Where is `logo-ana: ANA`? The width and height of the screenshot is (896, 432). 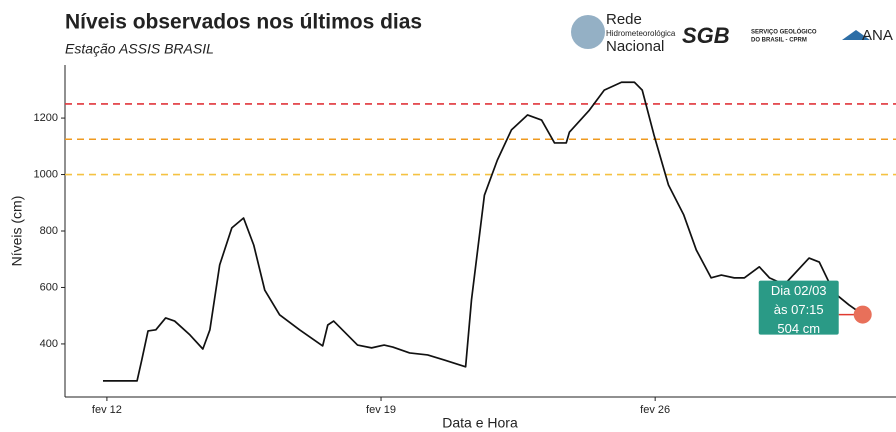 logo-ana: ANA is located at coordinates (867, 35).